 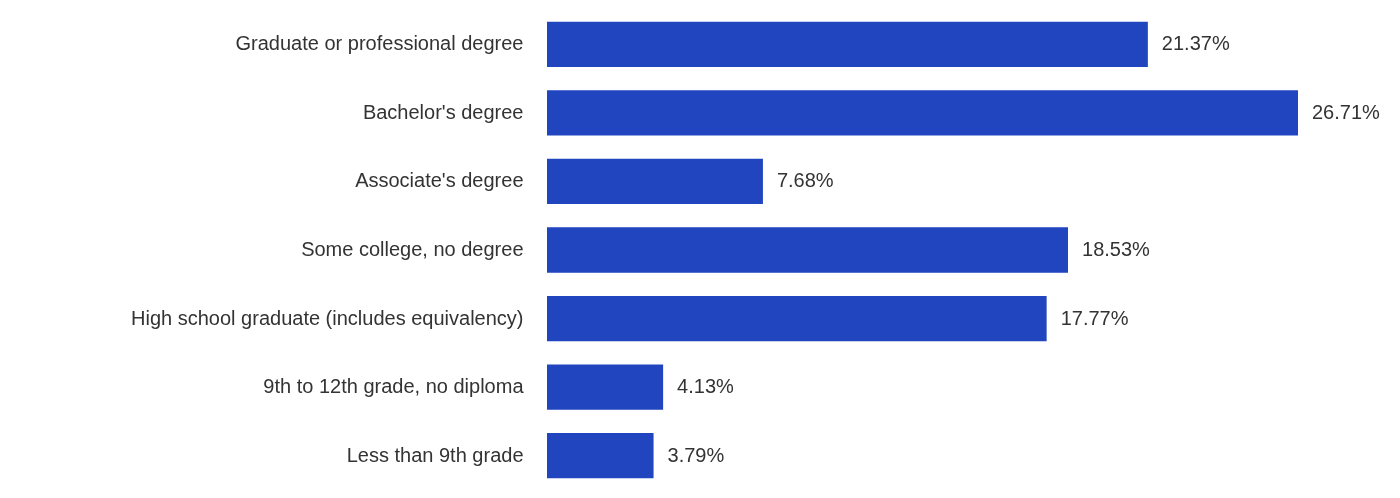 I want to click on y-tick-label: Bachelor's degree, so click(x=443, y=111).